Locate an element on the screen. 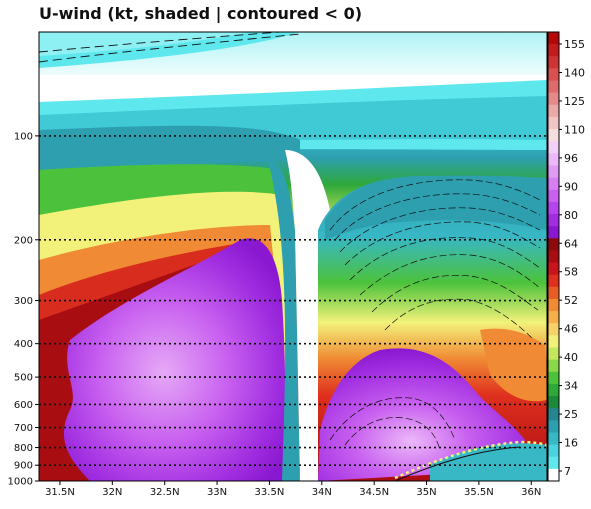  colorbar-label: 7 is located at coordinates (567, 471).